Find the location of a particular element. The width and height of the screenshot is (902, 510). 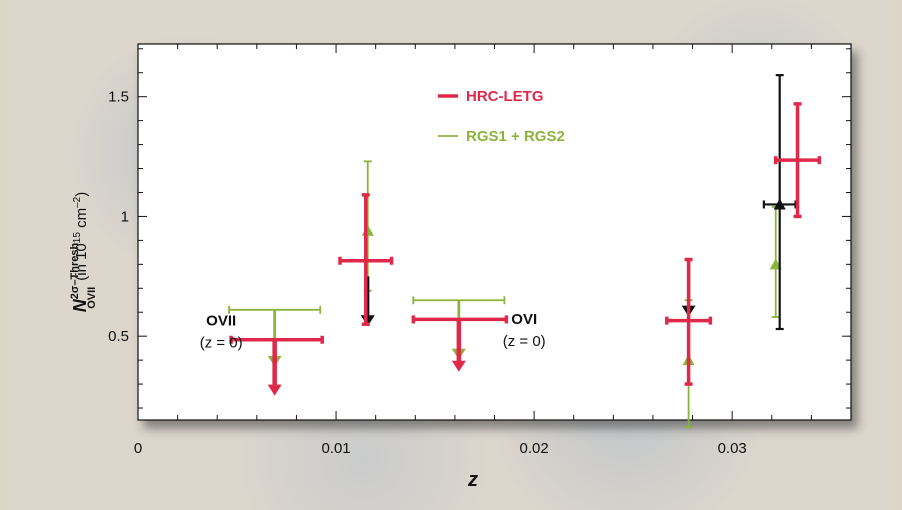

y-label-units-exp2: –2 is located at coordinates (77, 202).